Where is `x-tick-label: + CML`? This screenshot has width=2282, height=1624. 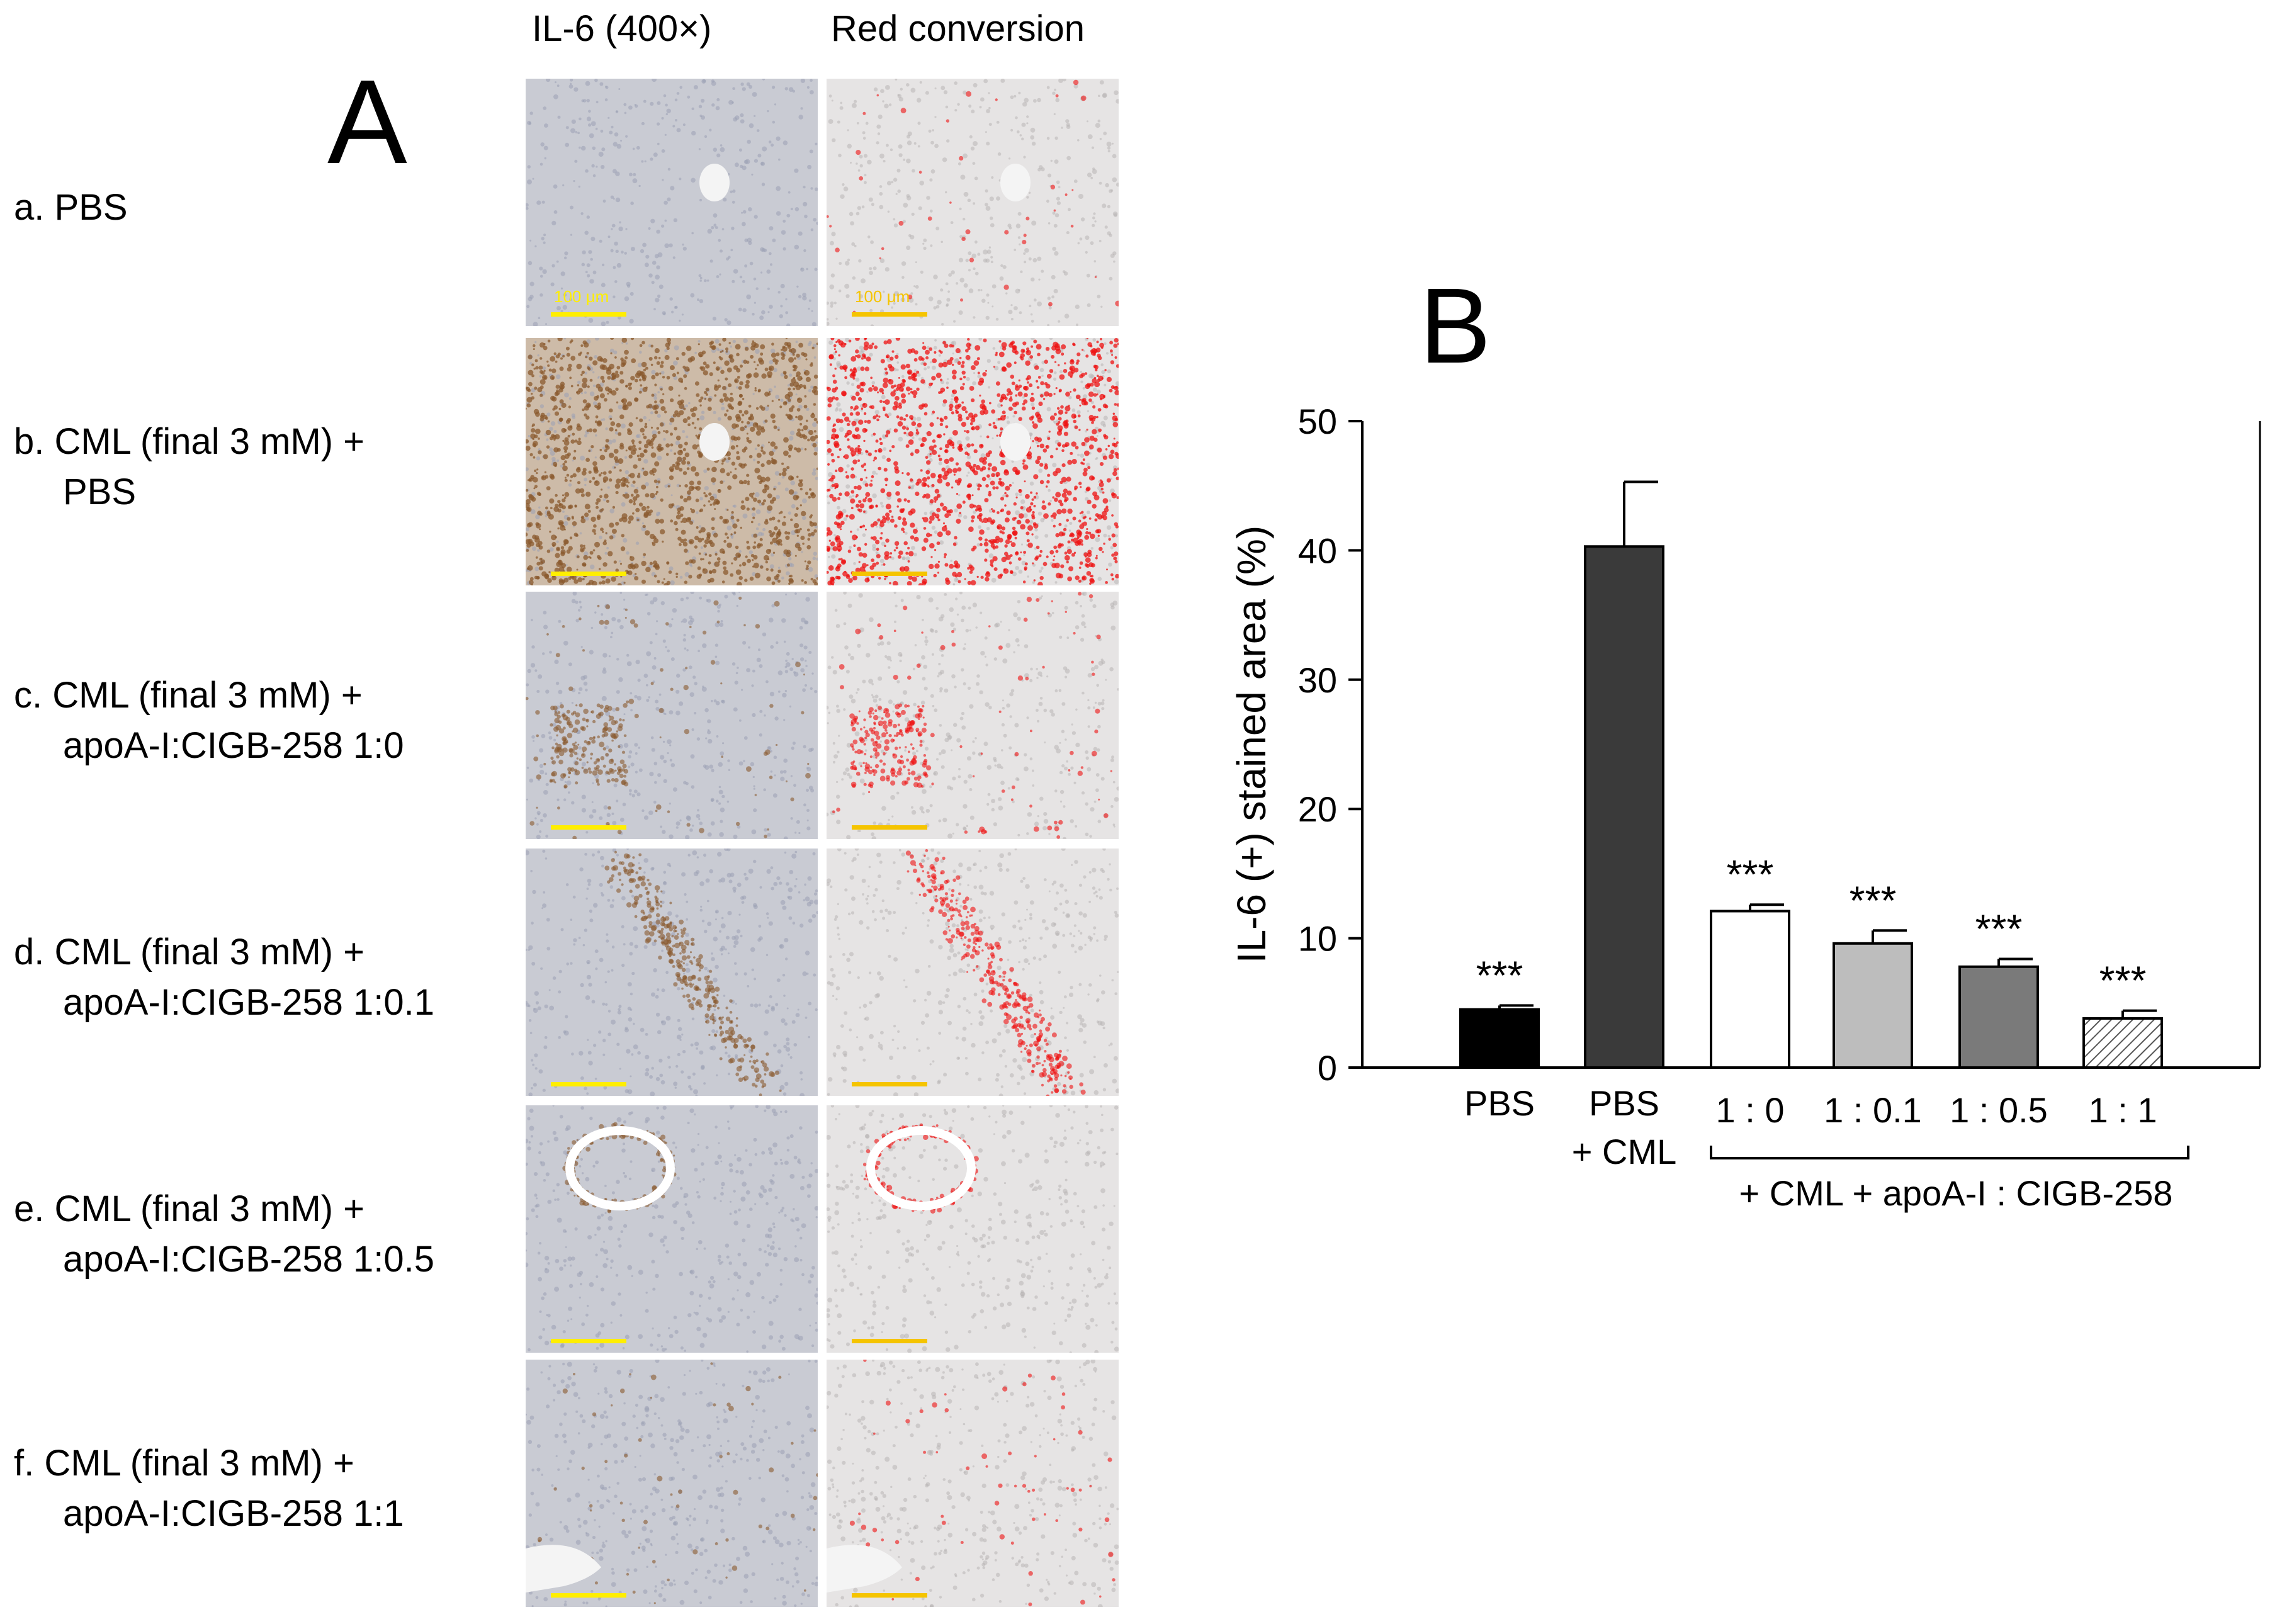 x-tick-label: + CML is located at coordinates (1624, 1151).